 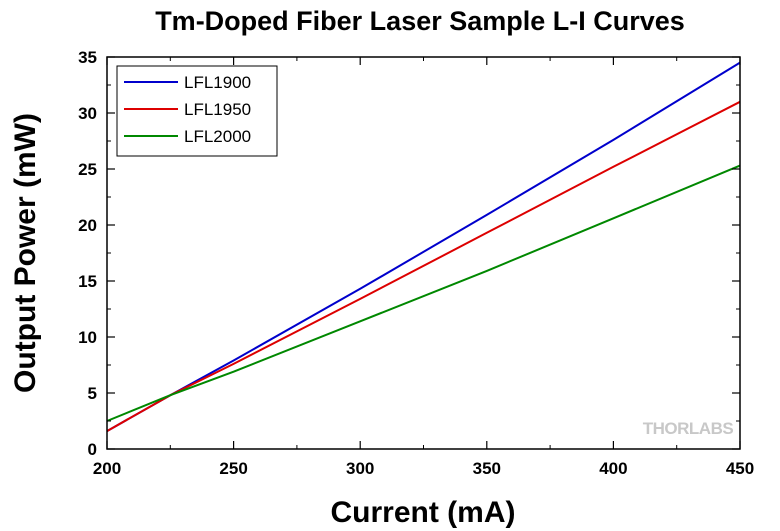 What do you see at coordinates (25, 253) in the screenshot?
I see `y-axis-title: Output Power (mW)` at bounding box center [25, 253].